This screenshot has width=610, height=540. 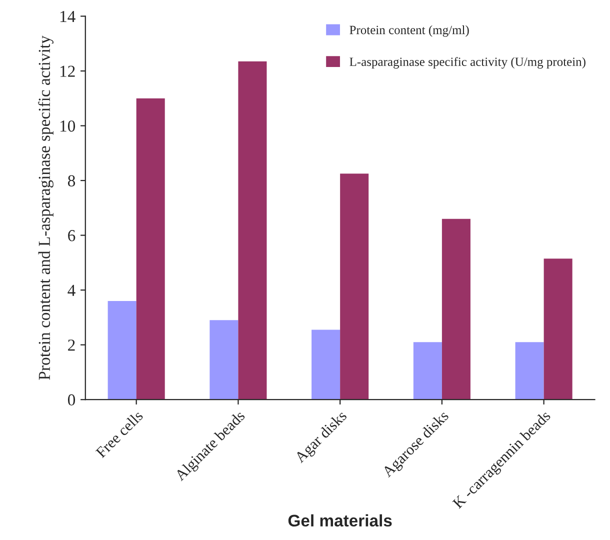 What do you see at coordinates (72, 290) in the screenshot?
I see `y-tick-label: 4` at bounding box center [72, 290].